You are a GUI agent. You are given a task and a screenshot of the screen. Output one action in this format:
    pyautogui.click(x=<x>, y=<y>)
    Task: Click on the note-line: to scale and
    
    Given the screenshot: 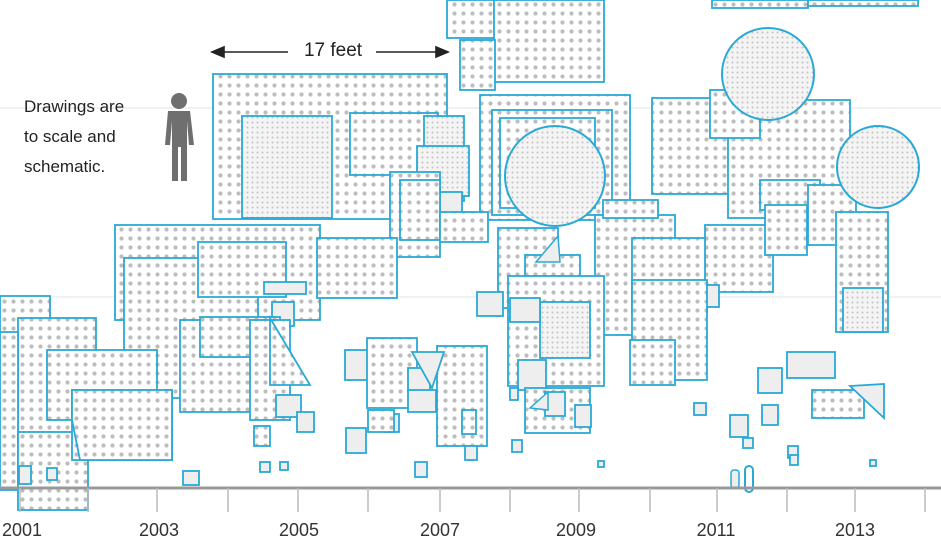 What is the action you would take?
    pyautogui.click(x=70, y=136)
    